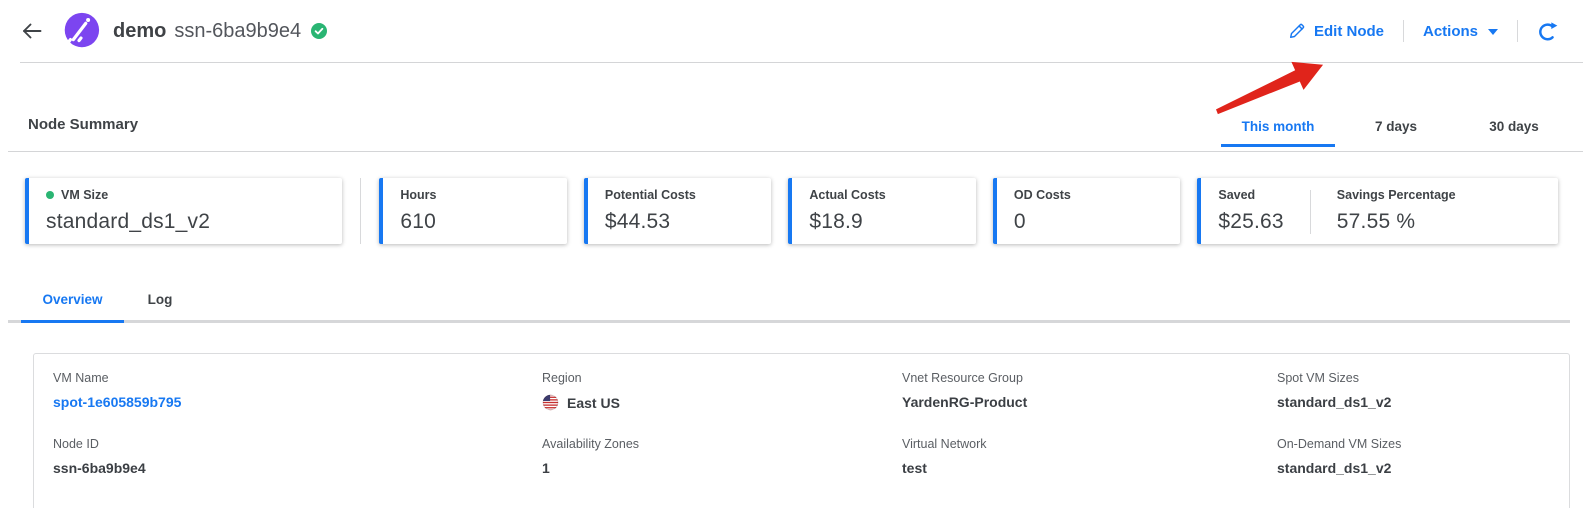  I want to click on page-header: demo ssn-6ba9b9e4 Edit Node Actions, so click(791, 31).